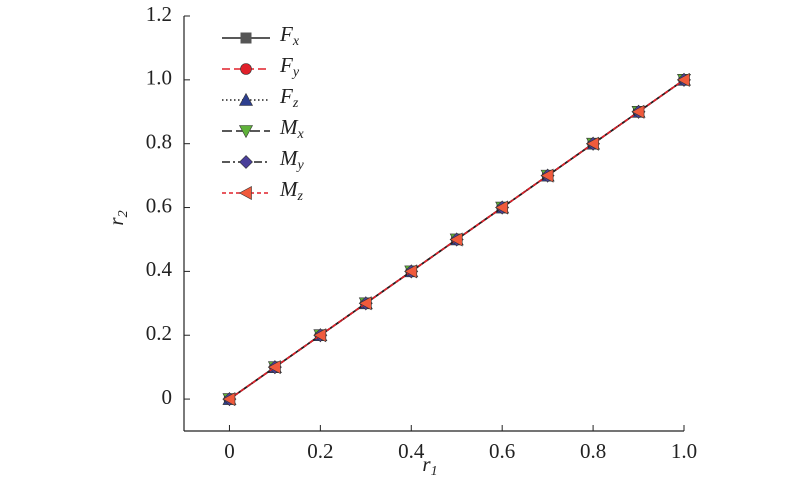 The width and height of the screenshot is (800, 494). Describe the element at coordinates (593, 451) in the screenshot. I see `x-tick-label: 0.8` at that location.